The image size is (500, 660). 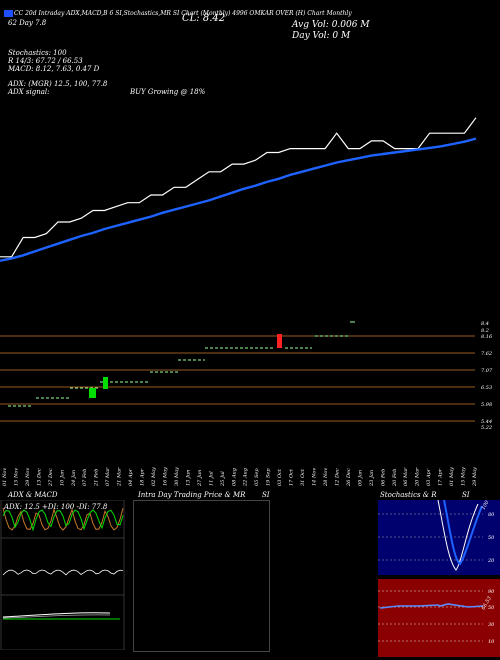 What do you see at coordinates (269, 477) in the screenshot?
I see `x-tick: 19 Sep` at bounding box center [269, 477].